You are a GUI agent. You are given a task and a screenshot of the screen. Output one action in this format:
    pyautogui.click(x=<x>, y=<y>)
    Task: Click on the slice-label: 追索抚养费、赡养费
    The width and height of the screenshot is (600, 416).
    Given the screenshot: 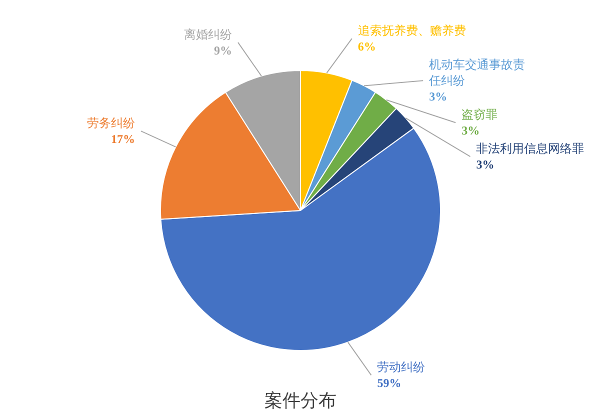 What is the action you would take?
    pyautogui.click(x=412, y=31)
    